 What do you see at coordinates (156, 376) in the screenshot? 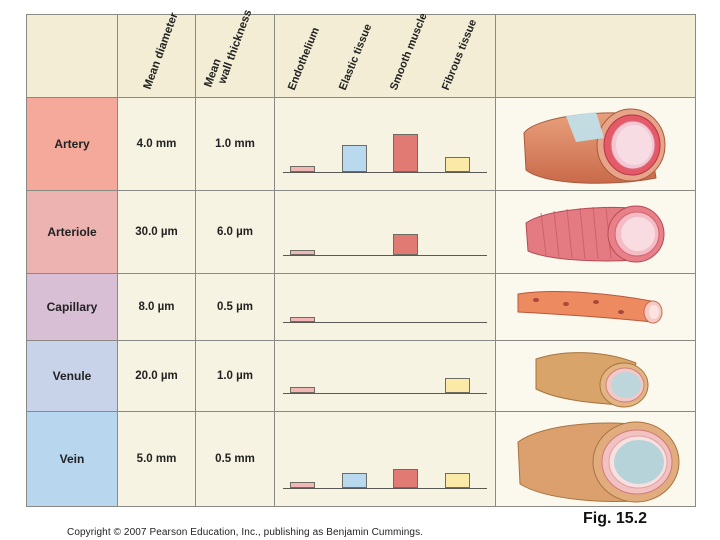
I see `diameter-value: 20.0 µm` at bounding box center [156, 376].